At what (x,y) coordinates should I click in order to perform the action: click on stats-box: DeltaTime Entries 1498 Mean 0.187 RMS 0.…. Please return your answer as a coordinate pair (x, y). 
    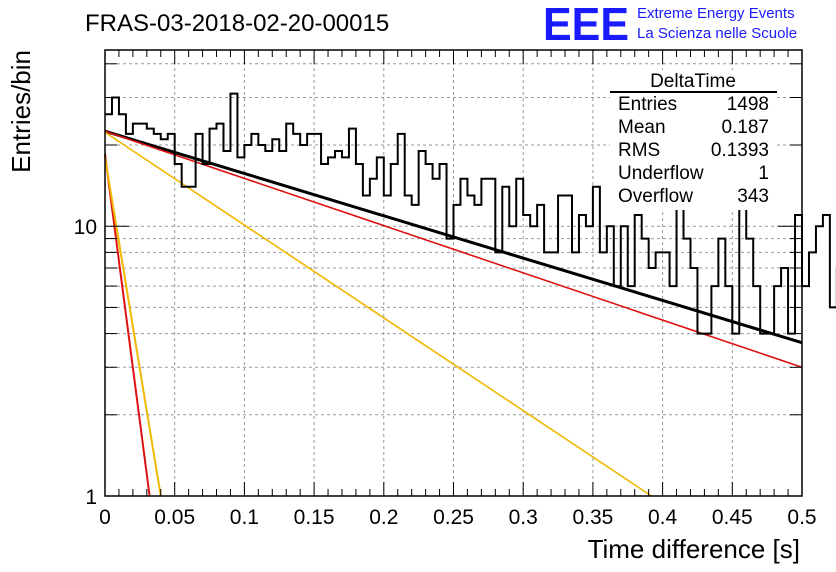
    Looking at the image, I should click on (693, 140).